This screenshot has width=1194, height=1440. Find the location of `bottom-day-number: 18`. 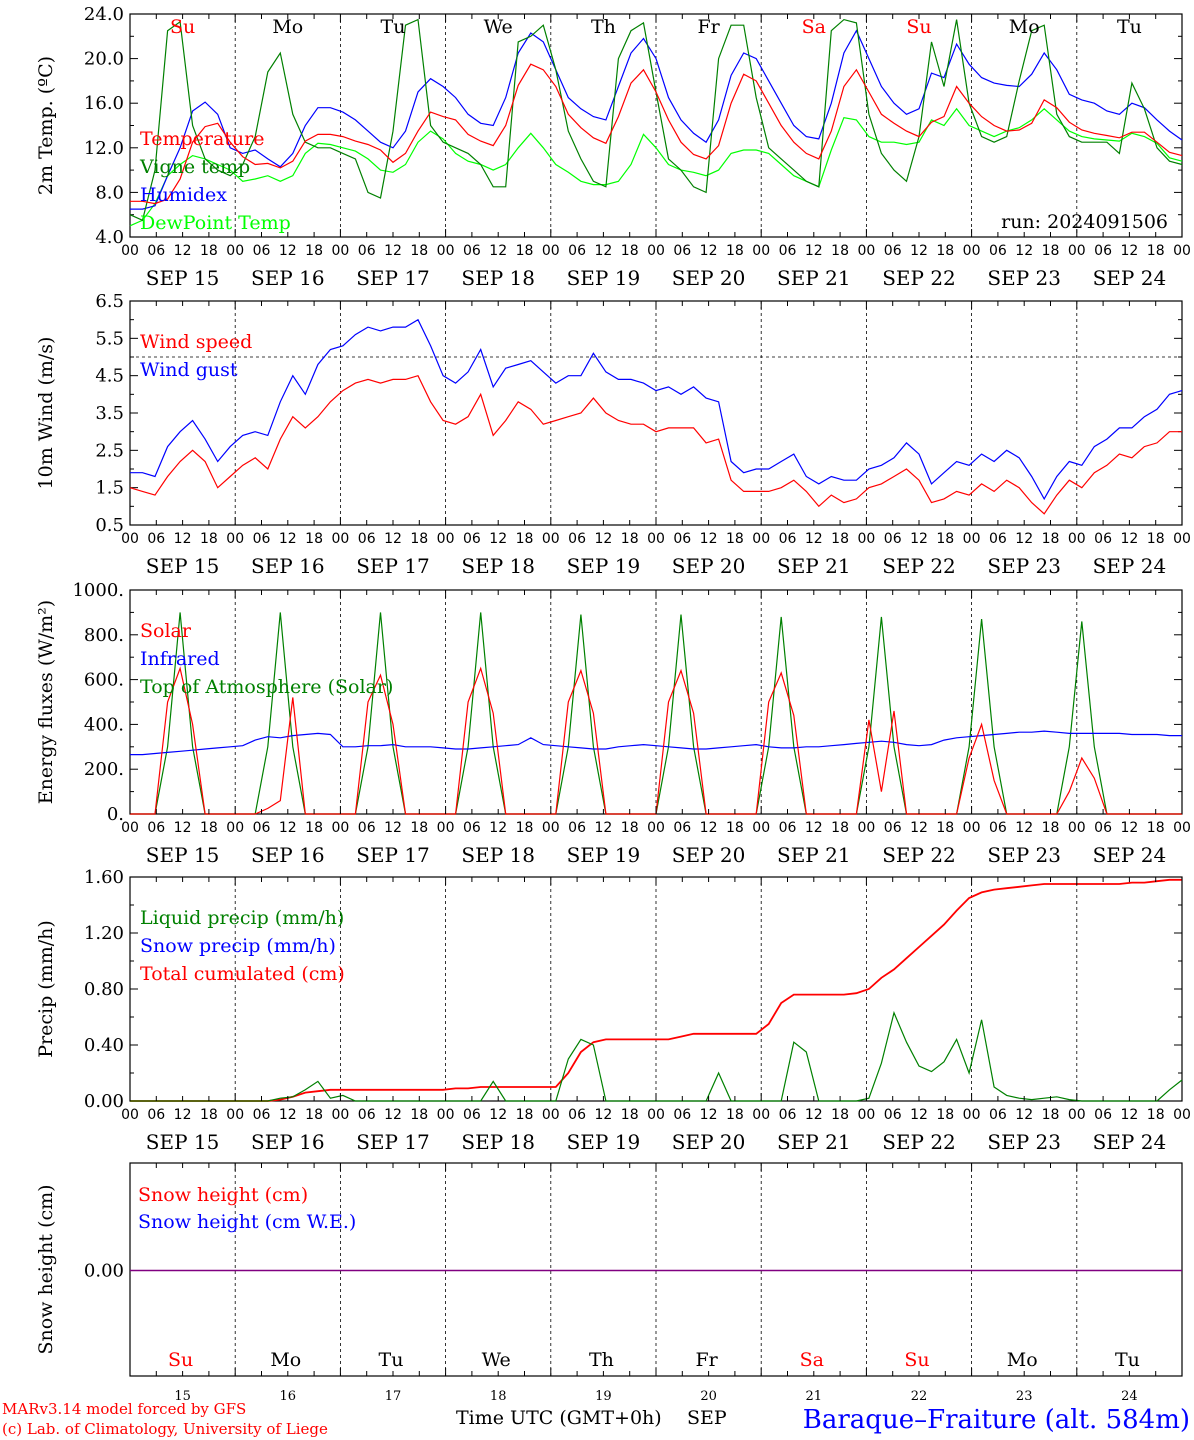

bottom-day-number: 18 is located at coordinates (498, 1396).